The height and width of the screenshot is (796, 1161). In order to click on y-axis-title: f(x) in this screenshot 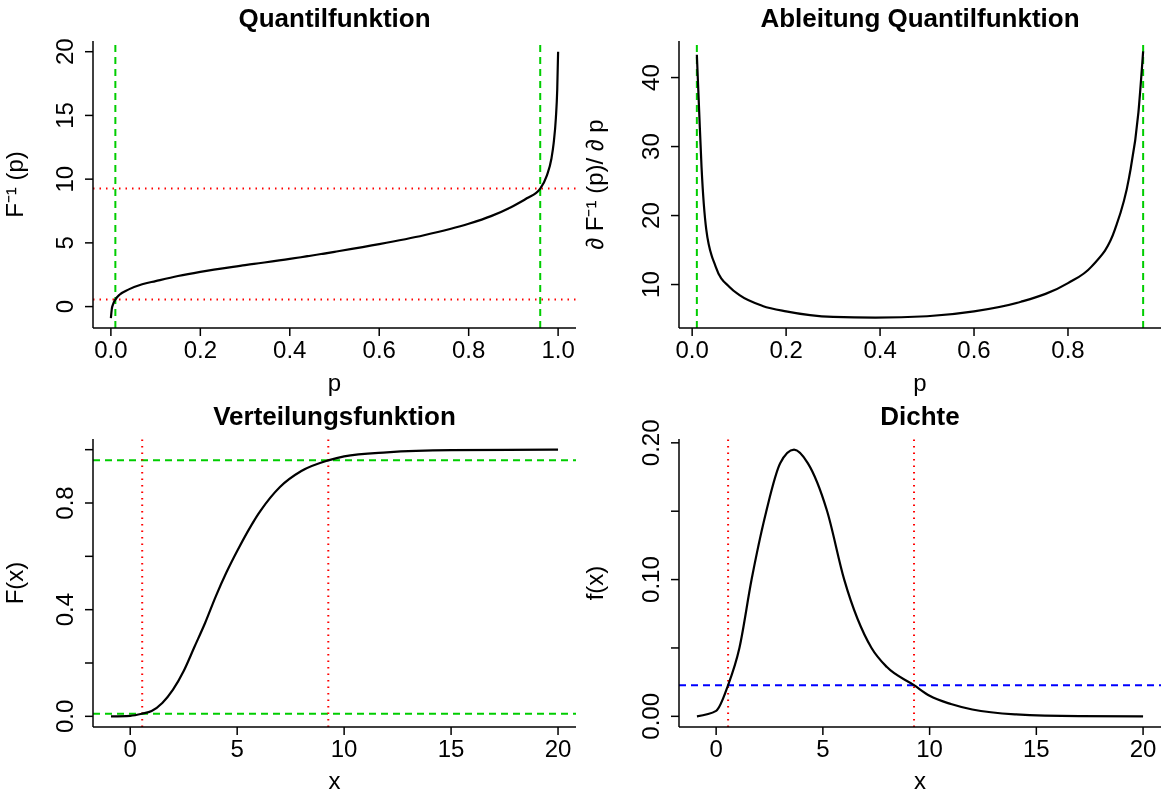, I will do `click(594, 583)`.